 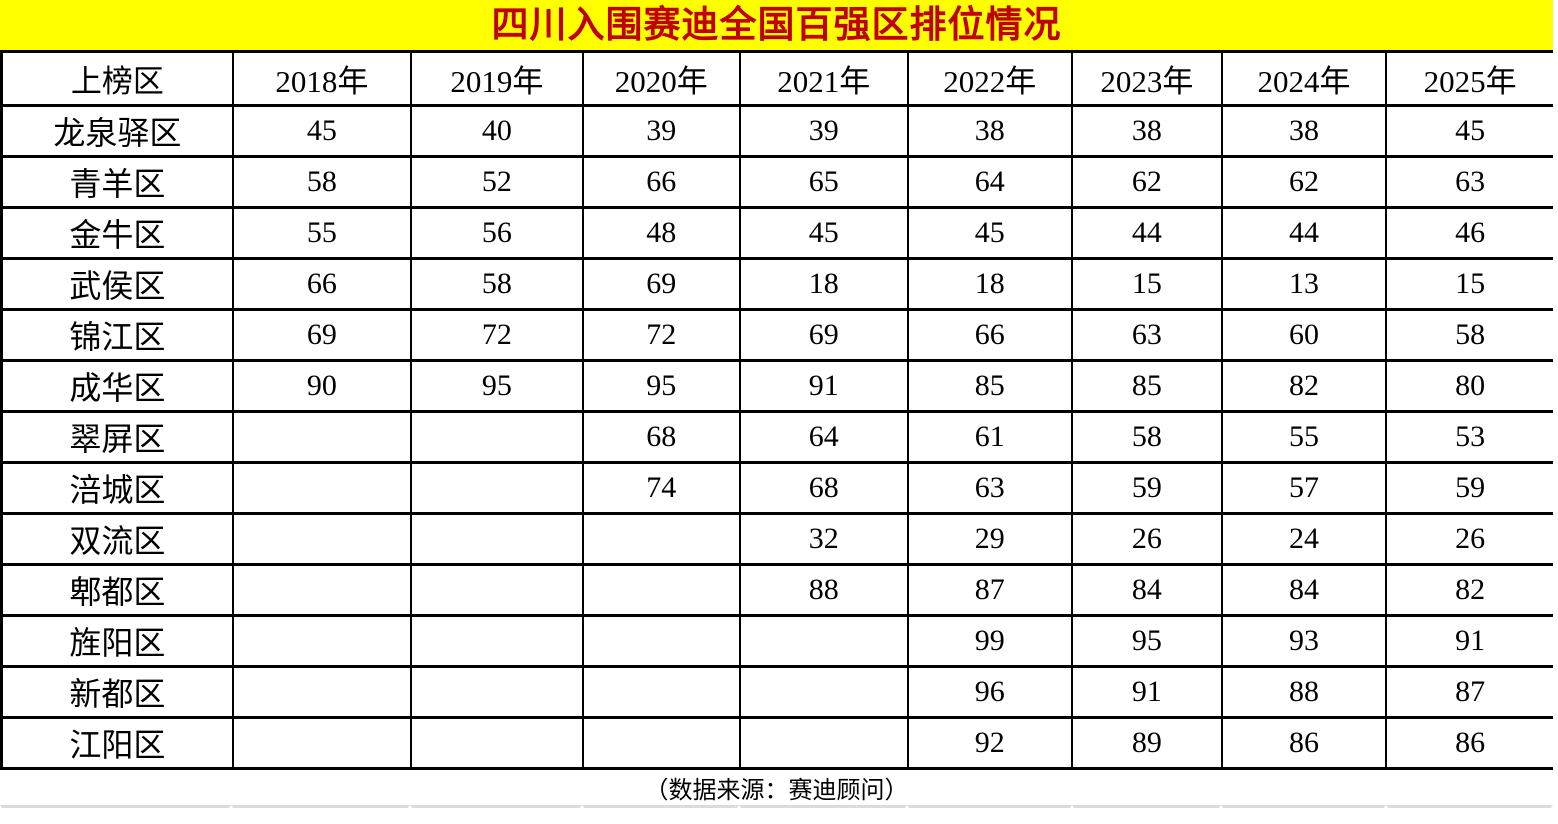 What do you see at coordinates (990, 590) in the screenshot?
I see `rank-cell: 87` at bounding box center [990, 590].